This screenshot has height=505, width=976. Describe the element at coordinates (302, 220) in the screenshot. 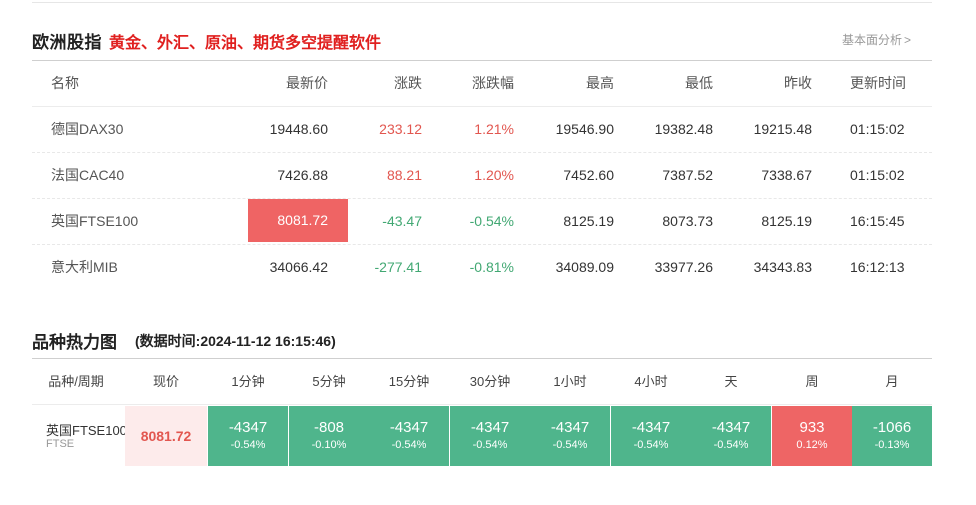

I see `latest-price: 8081.72` at that location.